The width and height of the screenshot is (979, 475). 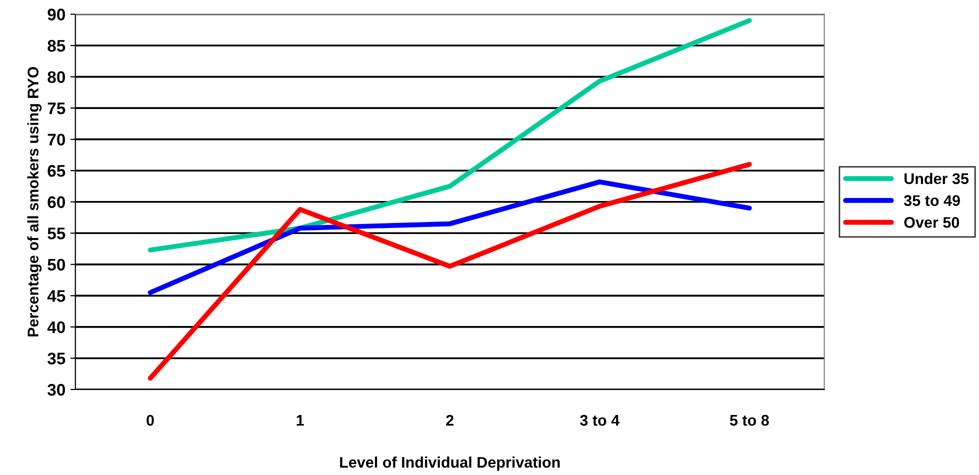 What do you see at coordinates (34, 201) in the screenshot?
I see `y-axis-title: Percentage of all smokers using RYO` at bounding box center [34, 201].